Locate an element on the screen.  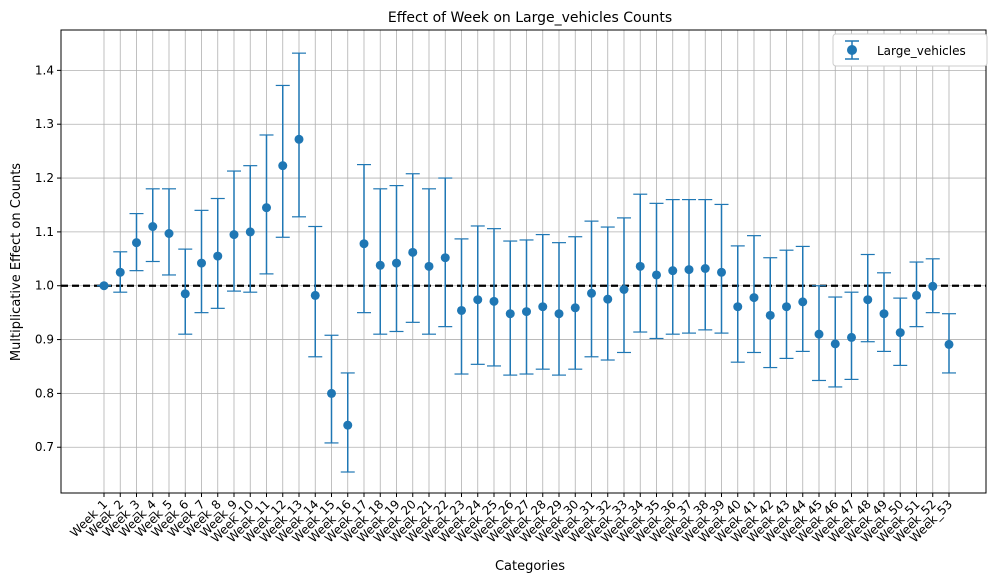
x-axis-label: Categories is located at coordinates (530, 566).